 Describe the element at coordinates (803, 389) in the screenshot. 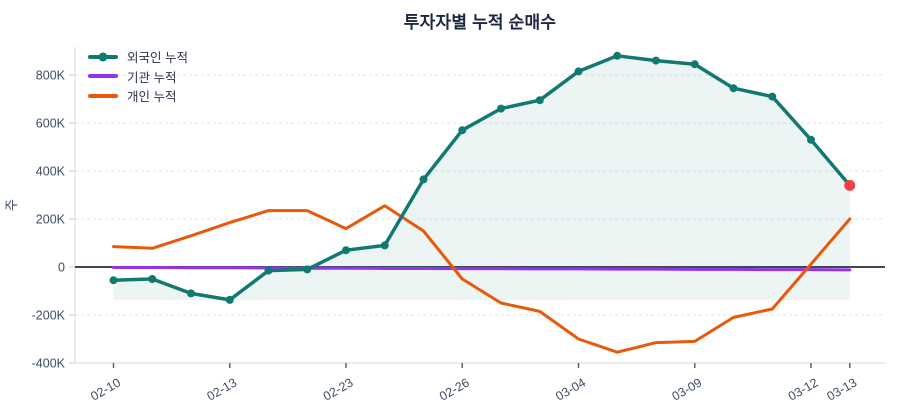

I see `x-tick-label: 03-12` at that location.